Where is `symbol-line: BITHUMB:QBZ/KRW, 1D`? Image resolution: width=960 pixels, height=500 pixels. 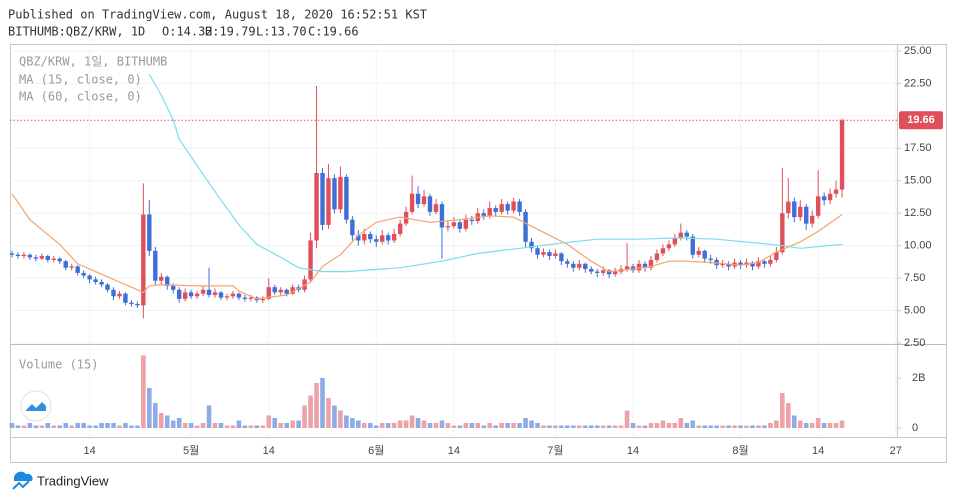 symbol-line: BITHUMB:QBZ/KRW, 1D is located at coordinates (76, 32).